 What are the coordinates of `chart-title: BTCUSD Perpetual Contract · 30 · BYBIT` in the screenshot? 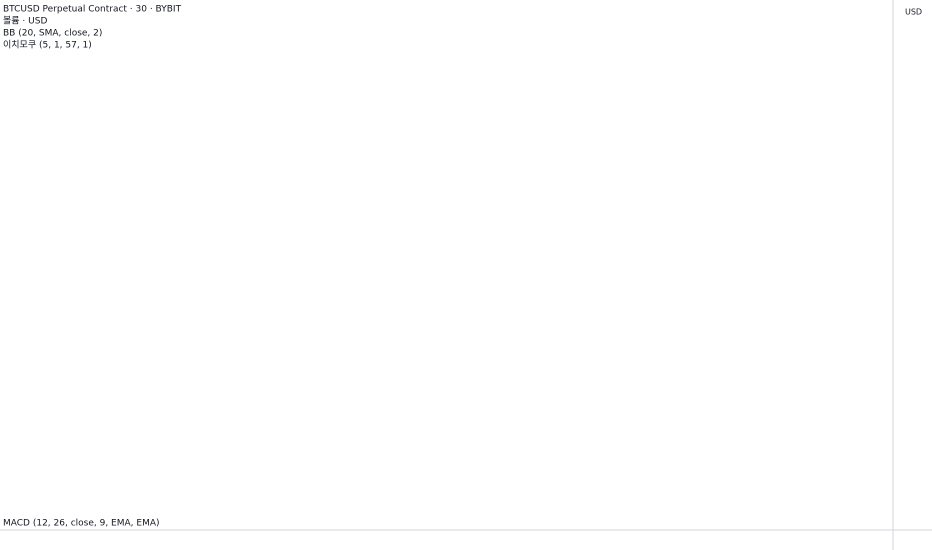 It's located at (92, 10).